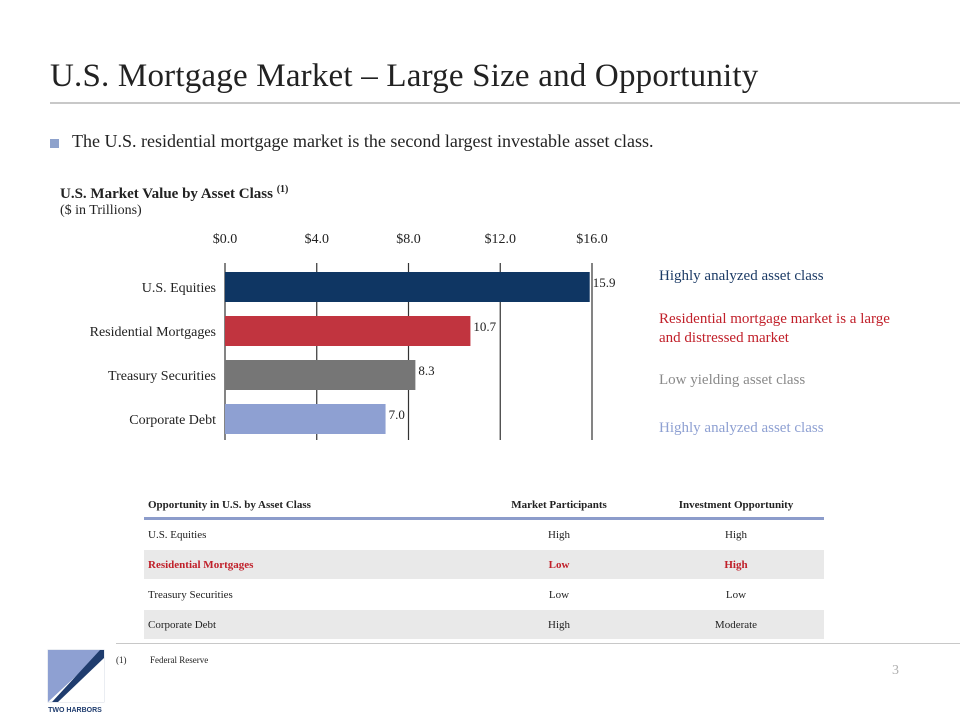  What do you see at coordinates (179, 288) in the screenshot?
I see `category-label: U.S. Equities` at bounding box center [179, 288].